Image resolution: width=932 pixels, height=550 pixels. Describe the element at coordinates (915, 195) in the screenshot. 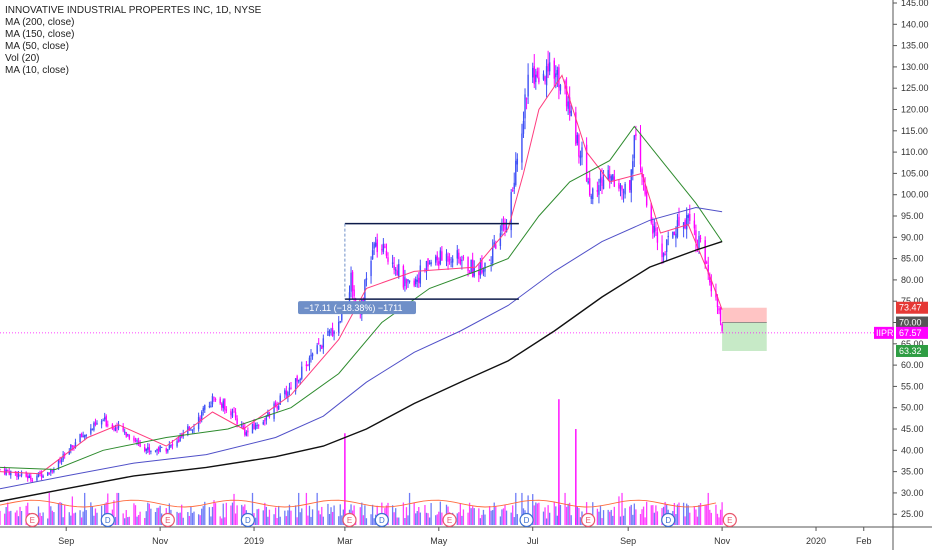

I see `y-tick-label: 100.00` at that location.